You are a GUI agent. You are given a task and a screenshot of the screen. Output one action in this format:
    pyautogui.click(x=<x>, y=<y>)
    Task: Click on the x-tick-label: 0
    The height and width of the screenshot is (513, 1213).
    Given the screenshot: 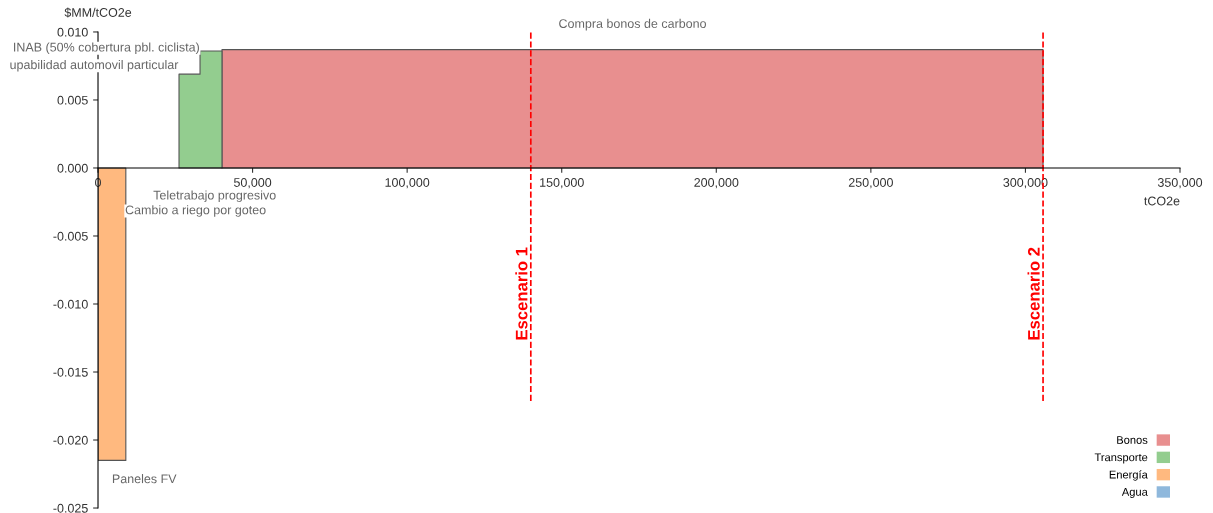 What is the action you would take?
    pyautogui.click(x=98, y=182)
    